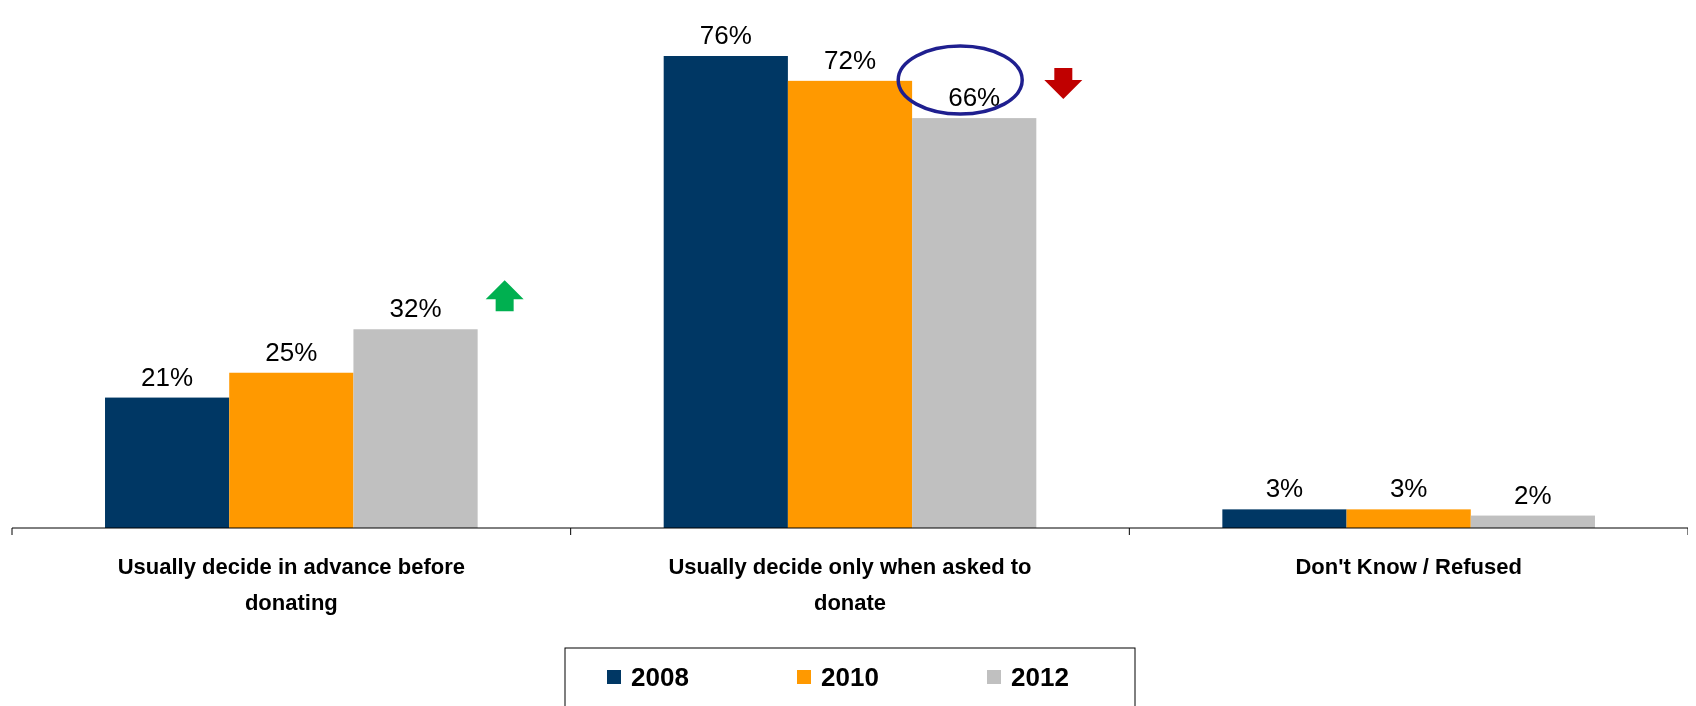 The image size is (1696, 706). Describe the element at coordinates (660, 677) in the screenshot. I see `legend-label: 2008` at that location.